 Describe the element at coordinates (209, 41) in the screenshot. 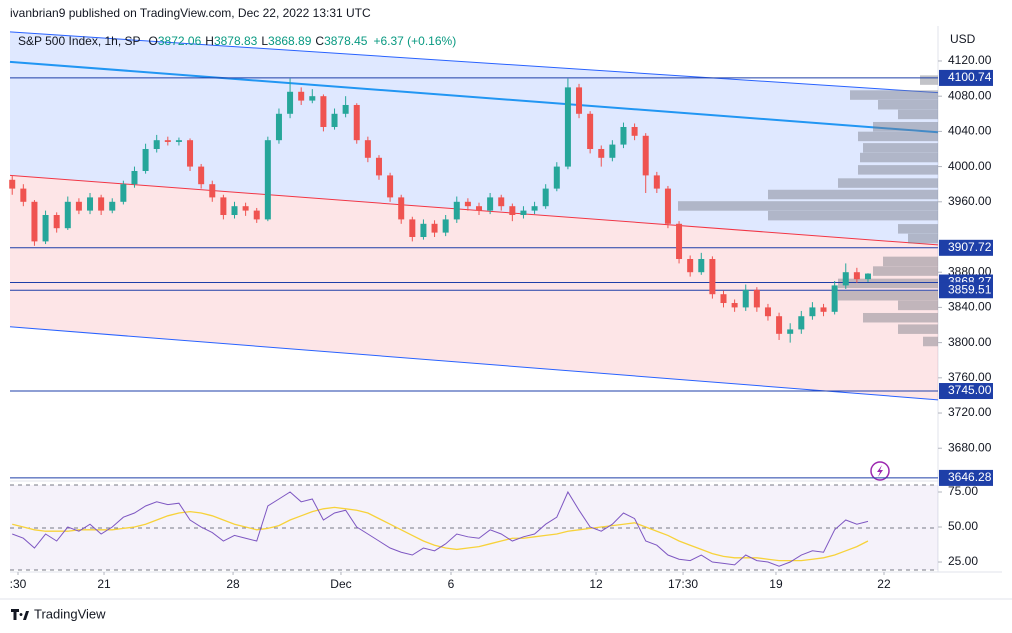

I see `legend-item: H` at that location.